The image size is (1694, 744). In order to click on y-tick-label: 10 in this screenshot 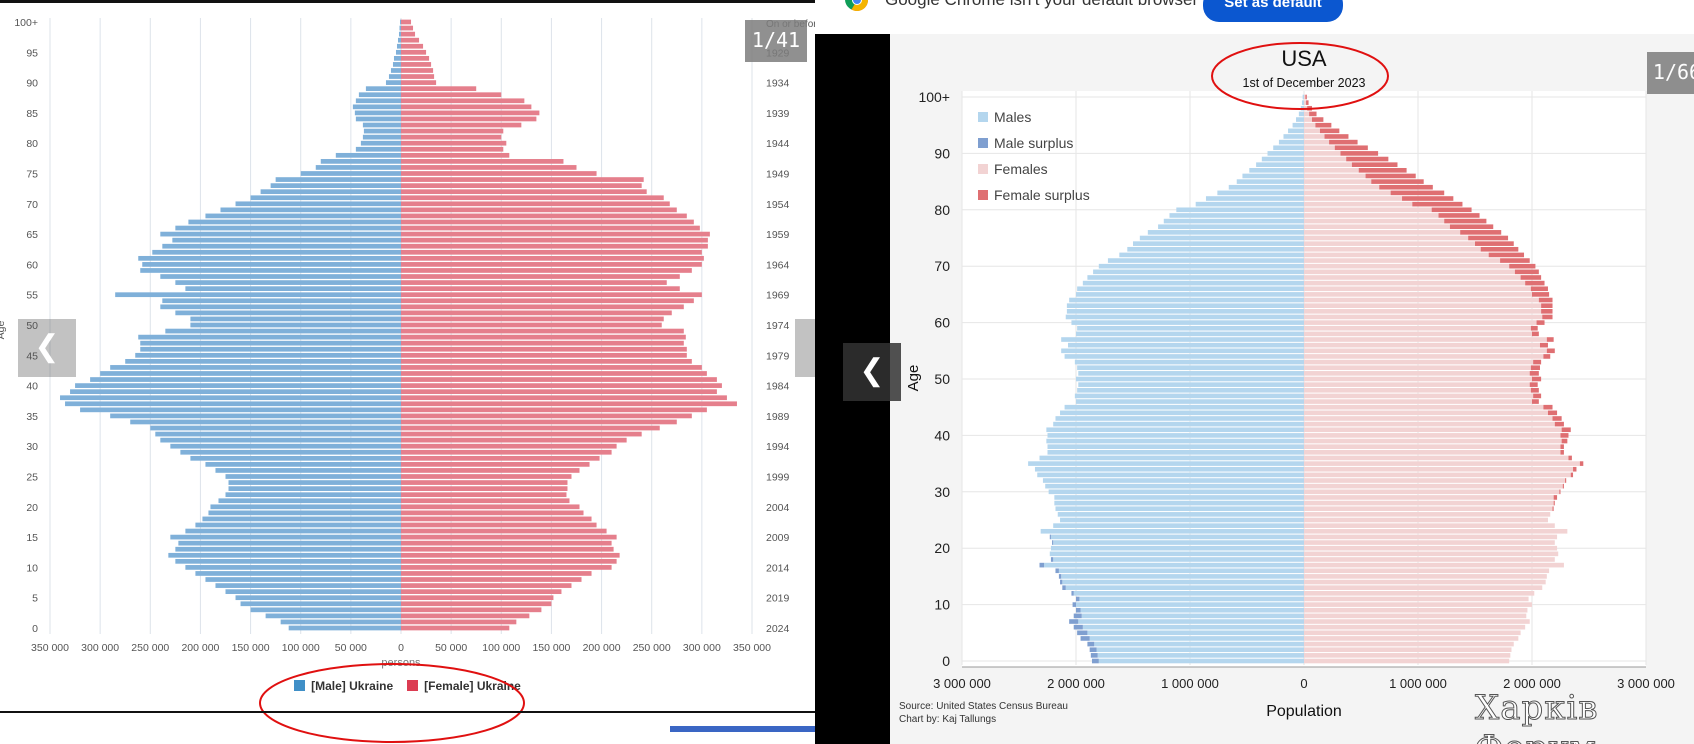, I will do `click(32, 568)`.